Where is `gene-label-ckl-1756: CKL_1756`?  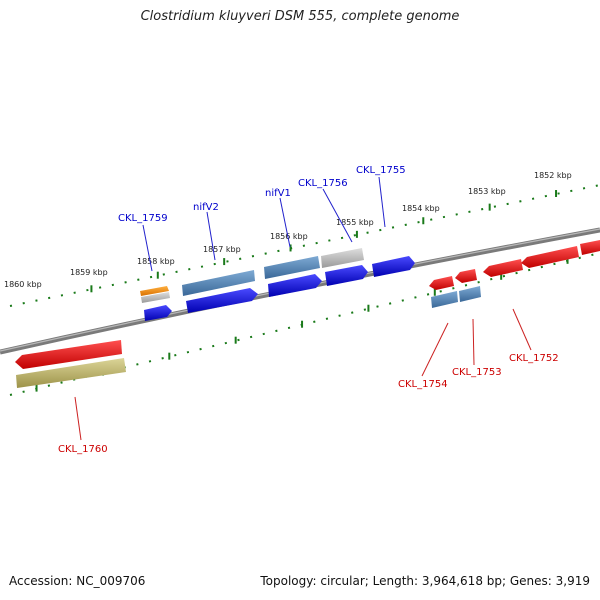
gene-label-ckl-1756: CKL_1756 is located at coordinates (323, 183).